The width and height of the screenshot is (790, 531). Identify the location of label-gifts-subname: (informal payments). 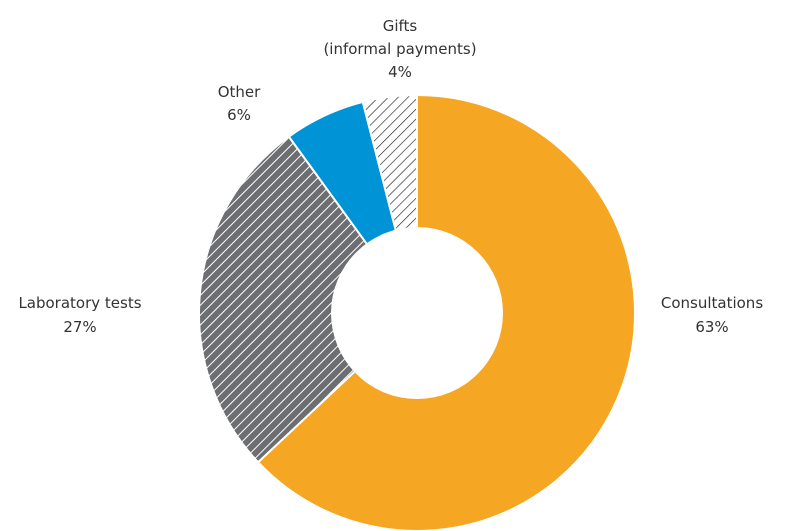
(399, 49).